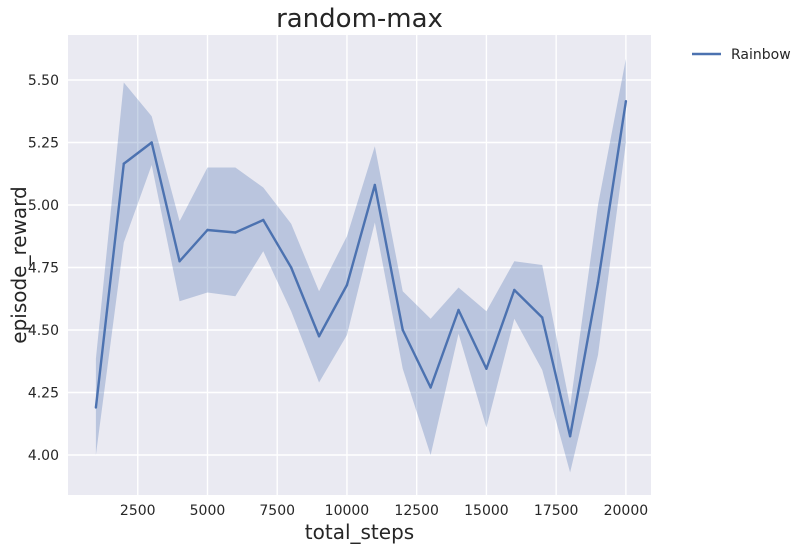  I want to click on chart-title: random-max, so click(359, 19).